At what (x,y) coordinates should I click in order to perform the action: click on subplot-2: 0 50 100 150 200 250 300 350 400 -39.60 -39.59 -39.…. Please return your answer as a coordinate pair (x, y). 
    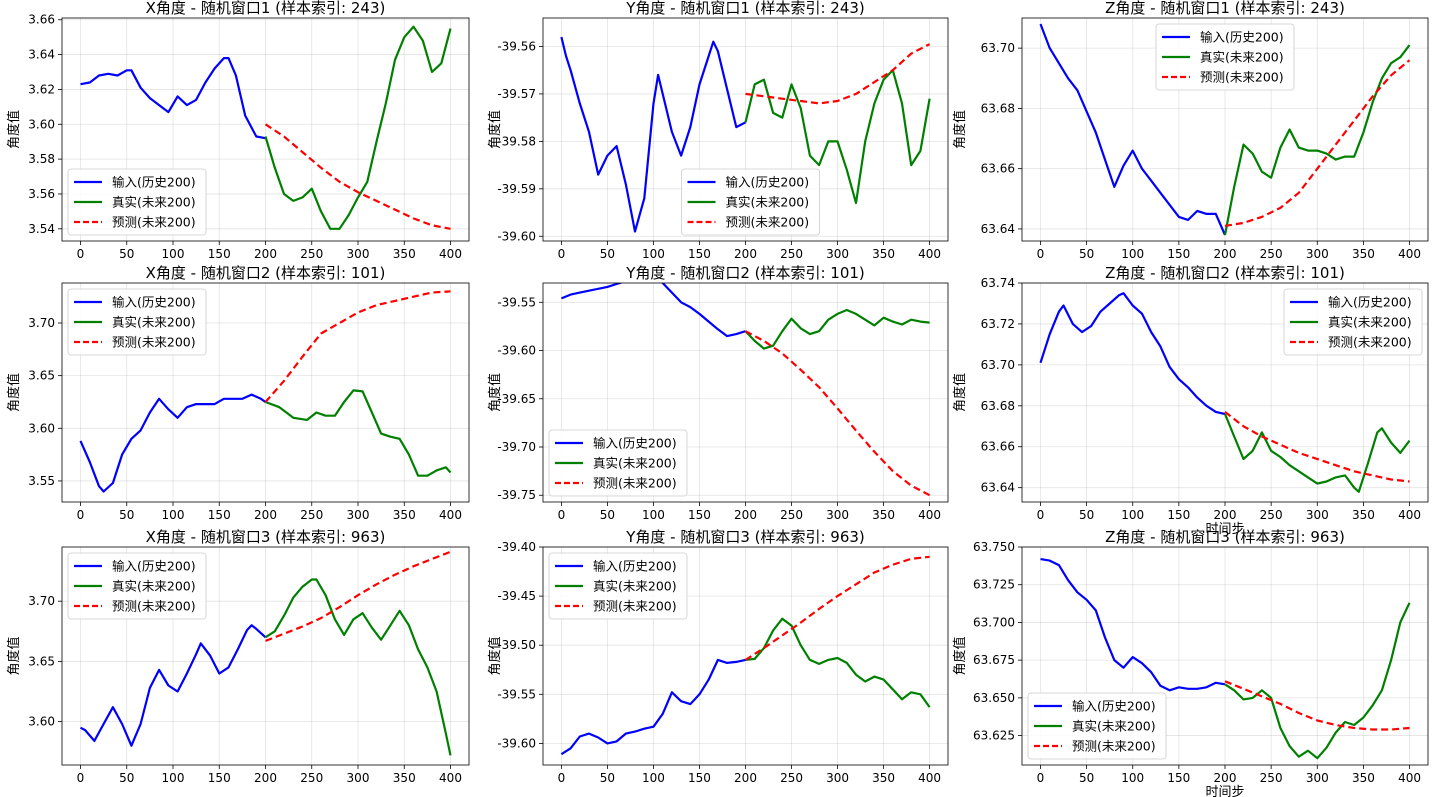
    Looking at the image, I should click on (718, 130).